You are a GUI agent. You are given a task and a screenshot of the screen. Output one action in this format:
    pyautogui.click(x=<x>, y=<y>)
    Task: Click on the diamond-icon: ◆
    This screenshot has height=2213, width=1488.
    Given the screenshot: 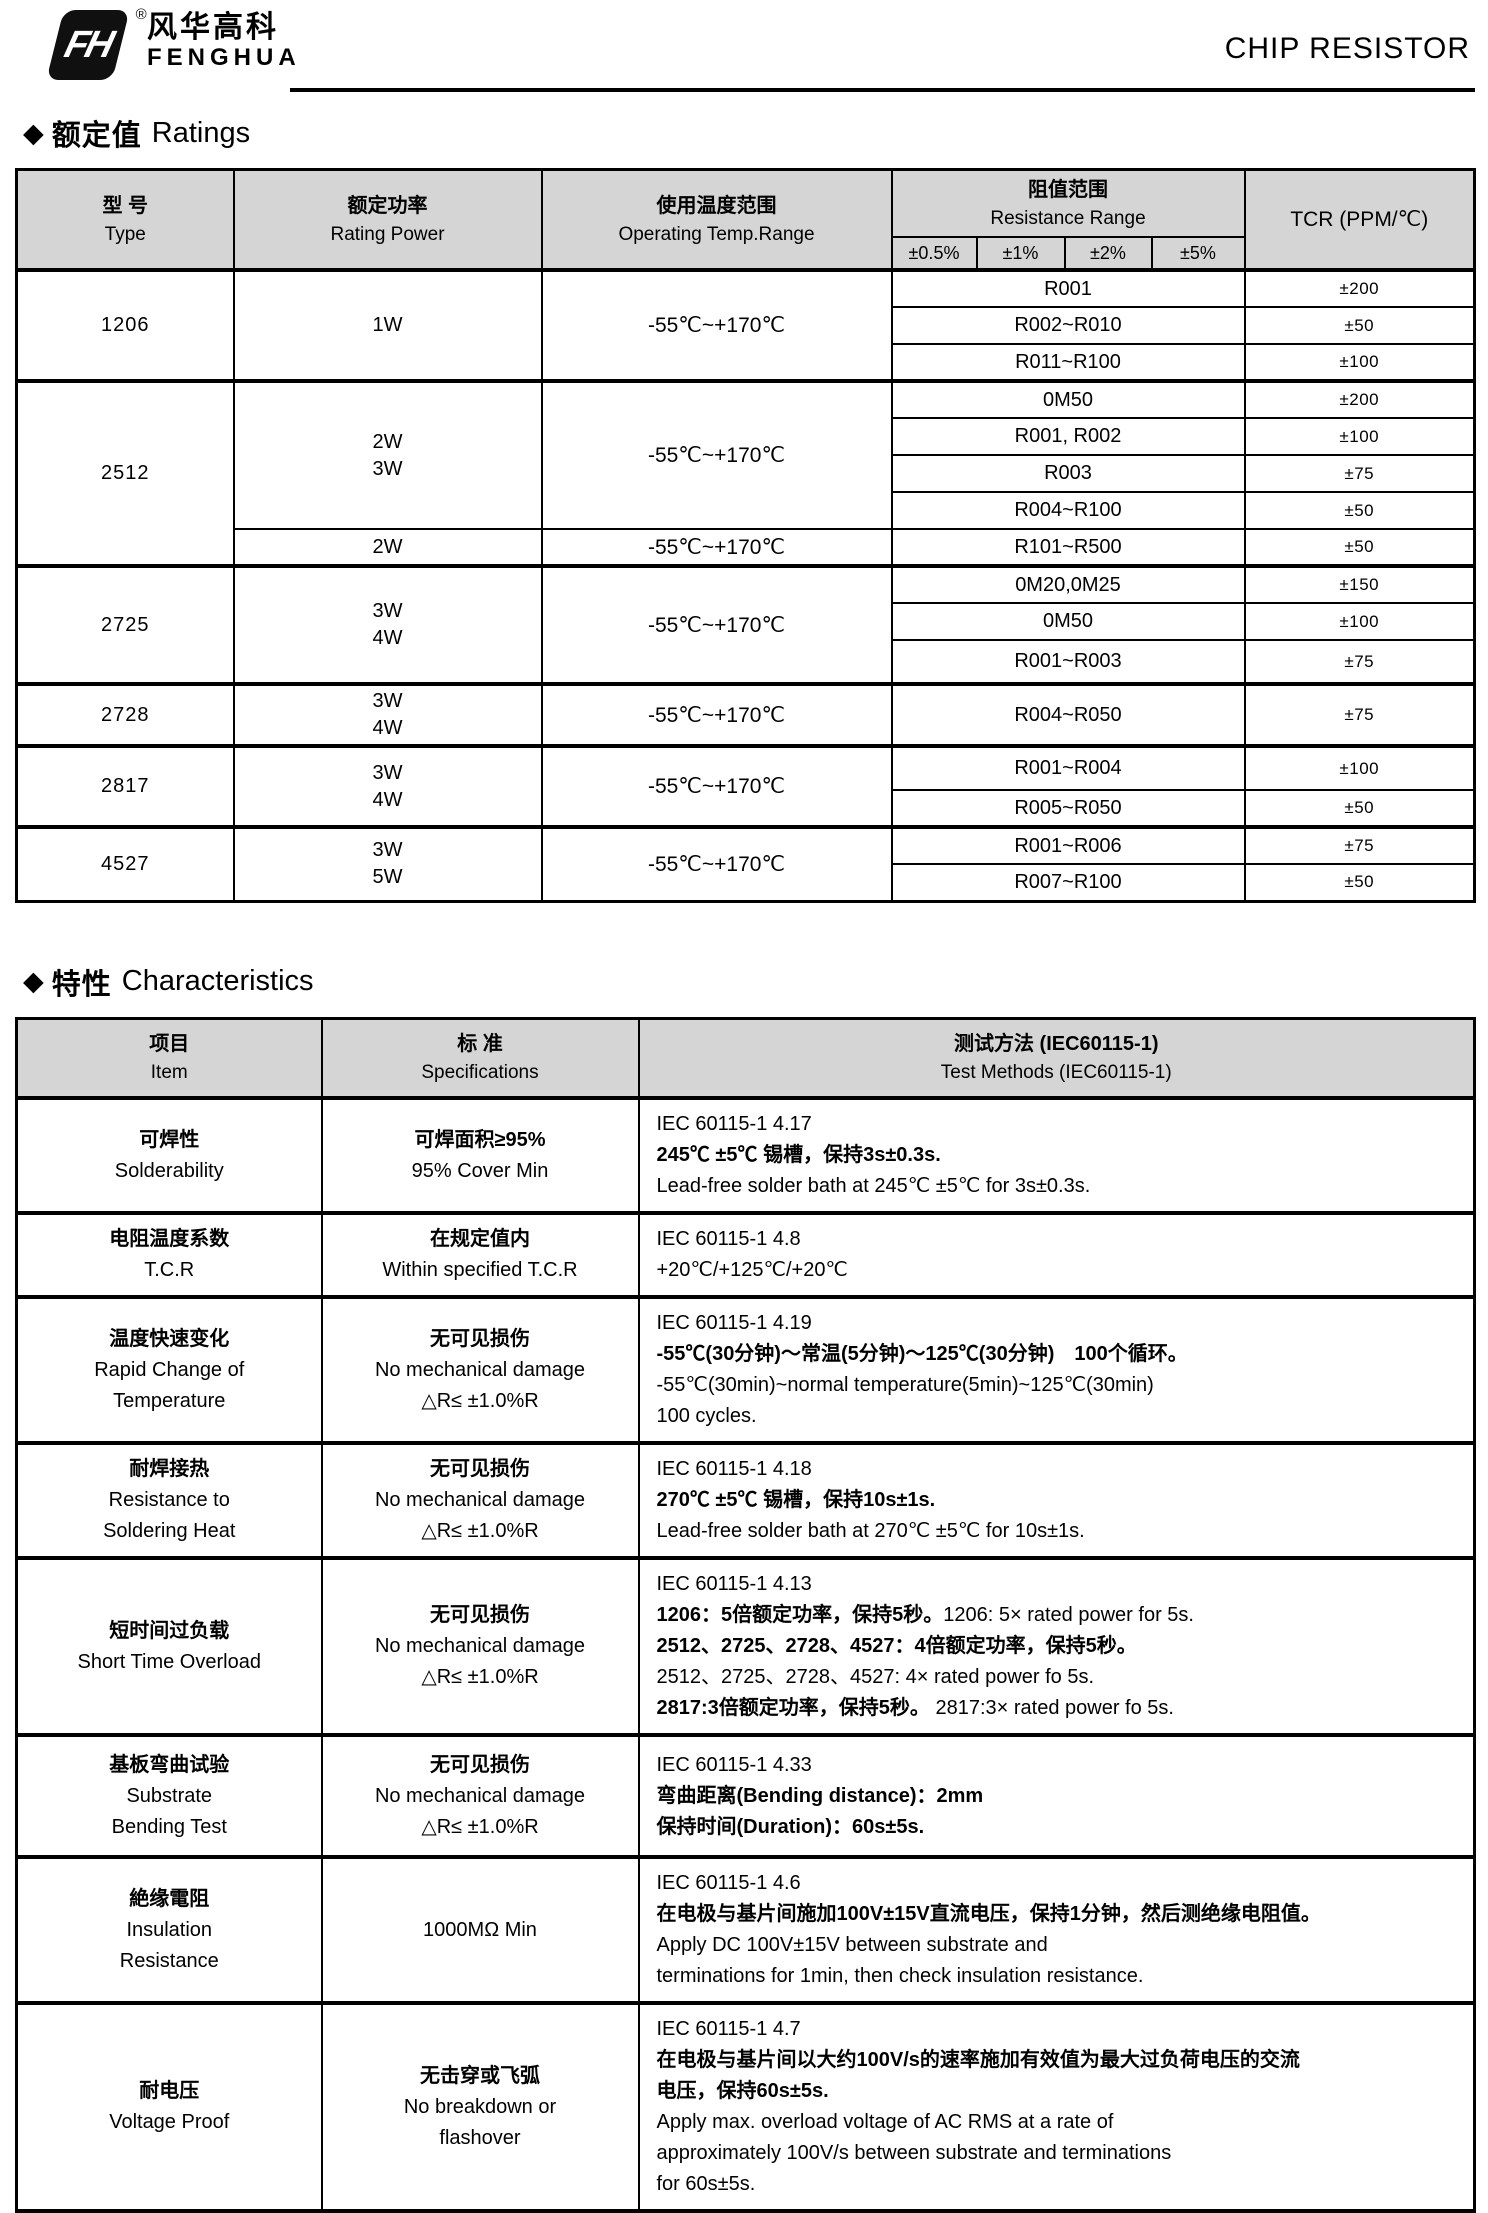 What is the action you would take?
    pyautogui.click(x=33, y=133)
    